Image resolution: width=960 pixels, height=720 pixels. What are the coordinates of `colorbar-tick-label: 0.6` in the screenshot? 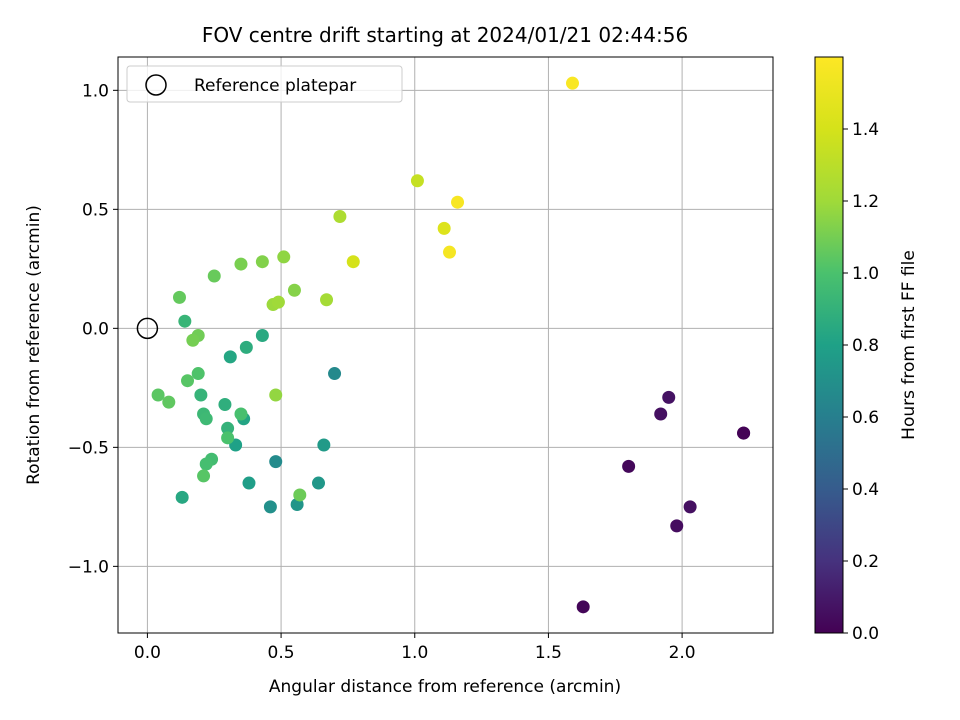 It's located at (865, 418).